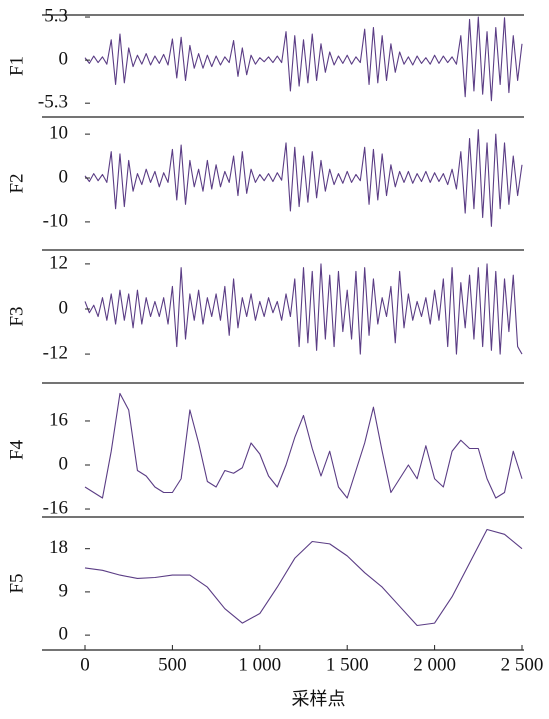 The width and height of the screenshot is (549, 719). Describe the element at coordinates (16, 183) in the screenshot. I see `y-axis-label: F2` at that location.